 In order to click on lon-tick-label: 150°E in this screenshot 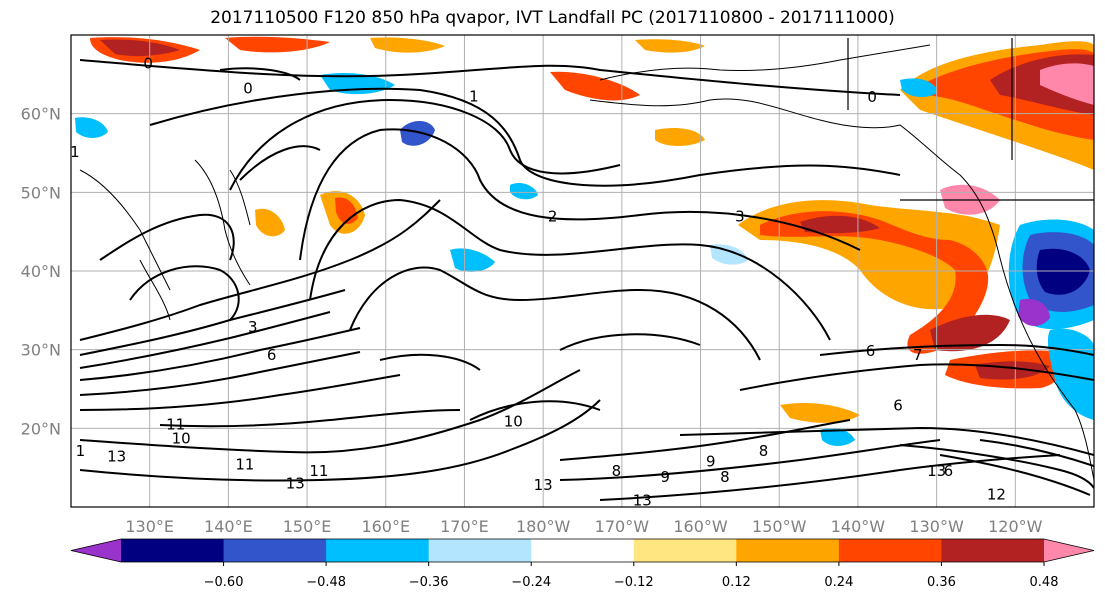, I will do `click(307, 526)`.